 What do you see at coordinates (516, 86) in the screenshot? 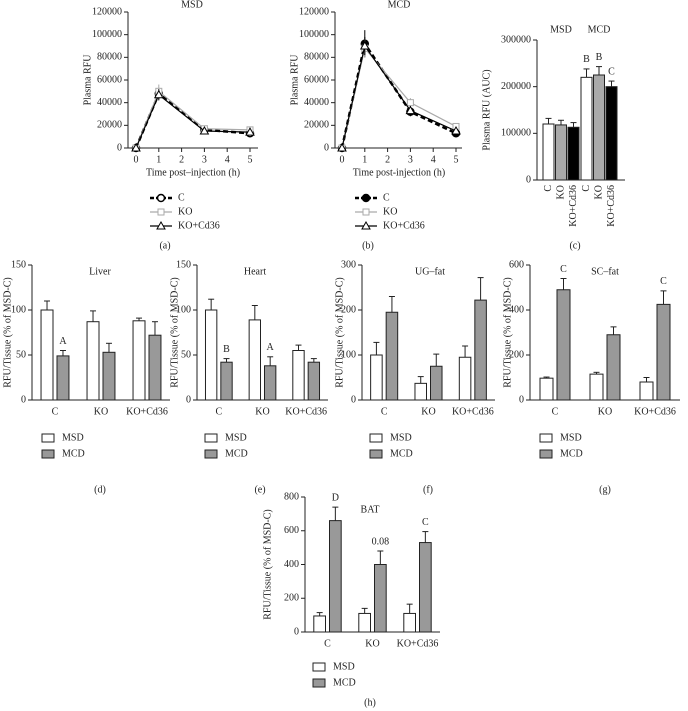
I see `y-tick-label: 200000` at bounding box center [516, 86].